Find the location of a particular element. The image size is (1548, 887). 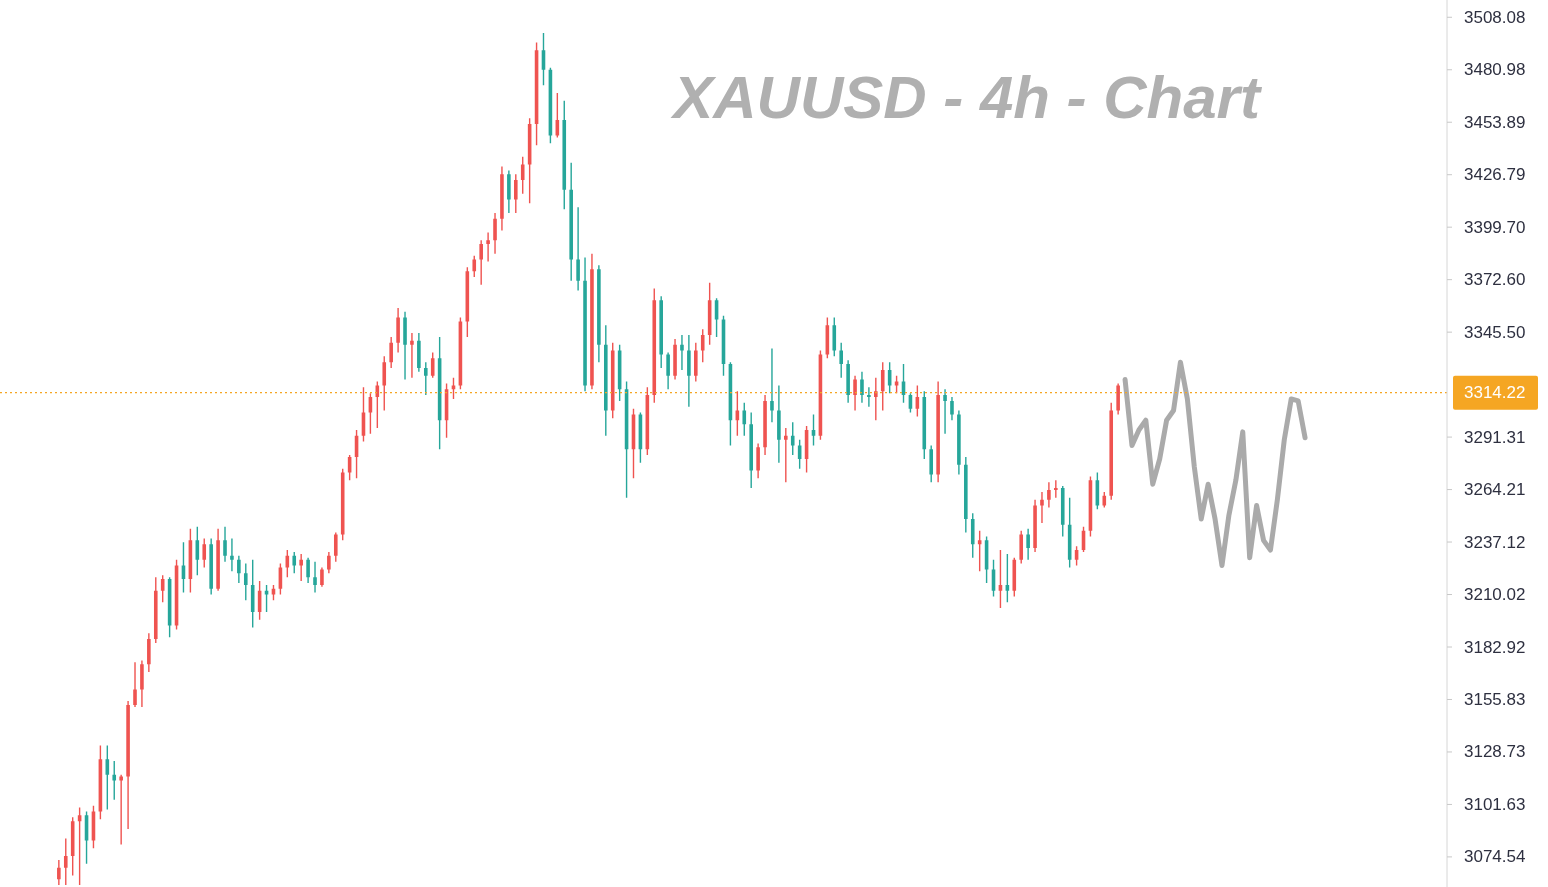

y-tick-label: 3264.21 is located at coordinates (1495, 490).